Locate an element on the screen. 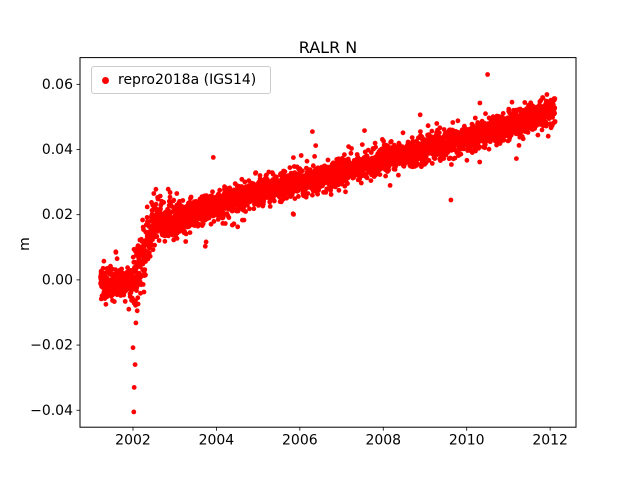 The width and height of the screenshot is (640, 480). svg-text: 2008 is located at coordinates (383, 441).